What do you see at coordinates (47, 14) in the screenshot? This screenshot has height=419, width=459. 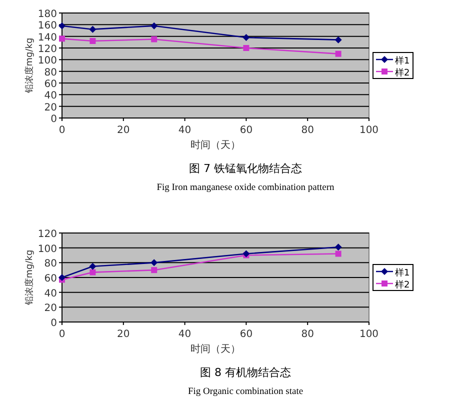 I see `y-tick-label: 180` at bounding box center [47, 14].